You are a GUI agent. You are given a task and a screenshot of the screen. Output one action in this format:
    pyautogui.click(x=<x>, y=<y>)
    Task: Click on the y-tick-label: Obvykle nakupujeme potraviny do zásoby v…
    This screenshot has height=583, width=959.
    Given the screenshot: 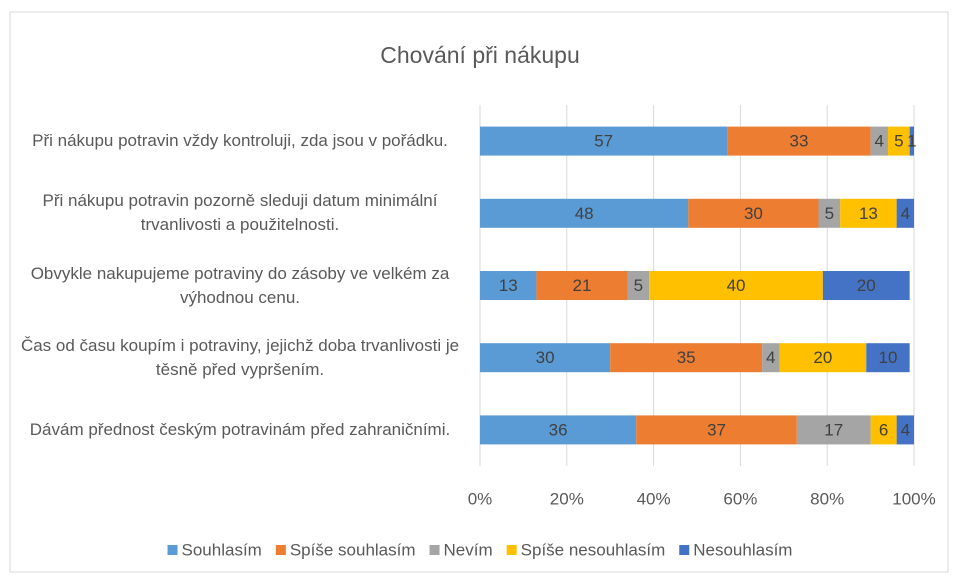 What is the action you would take?
    pyautogui.click(x=240, y=285)
    